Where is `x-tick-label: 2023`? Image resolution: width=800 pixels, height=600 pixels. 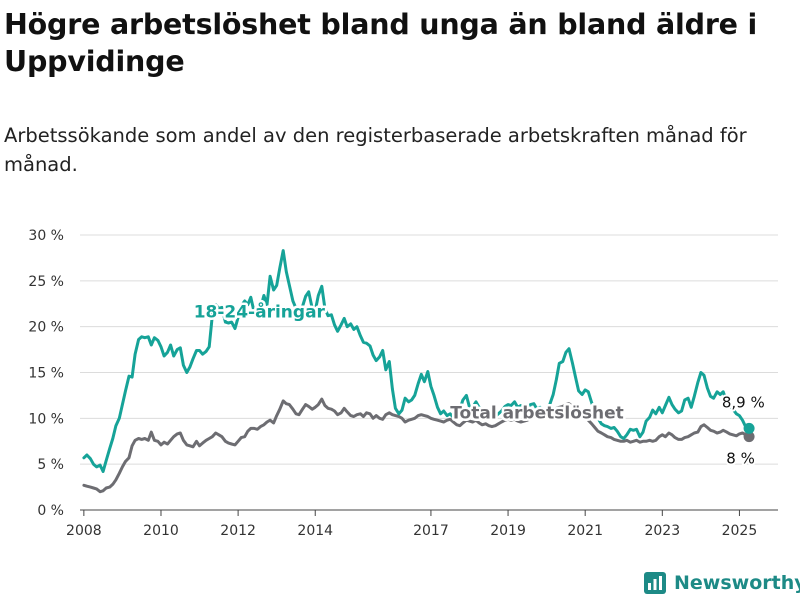 x-tick-label: 2023 is located at coordinates (662, 531).